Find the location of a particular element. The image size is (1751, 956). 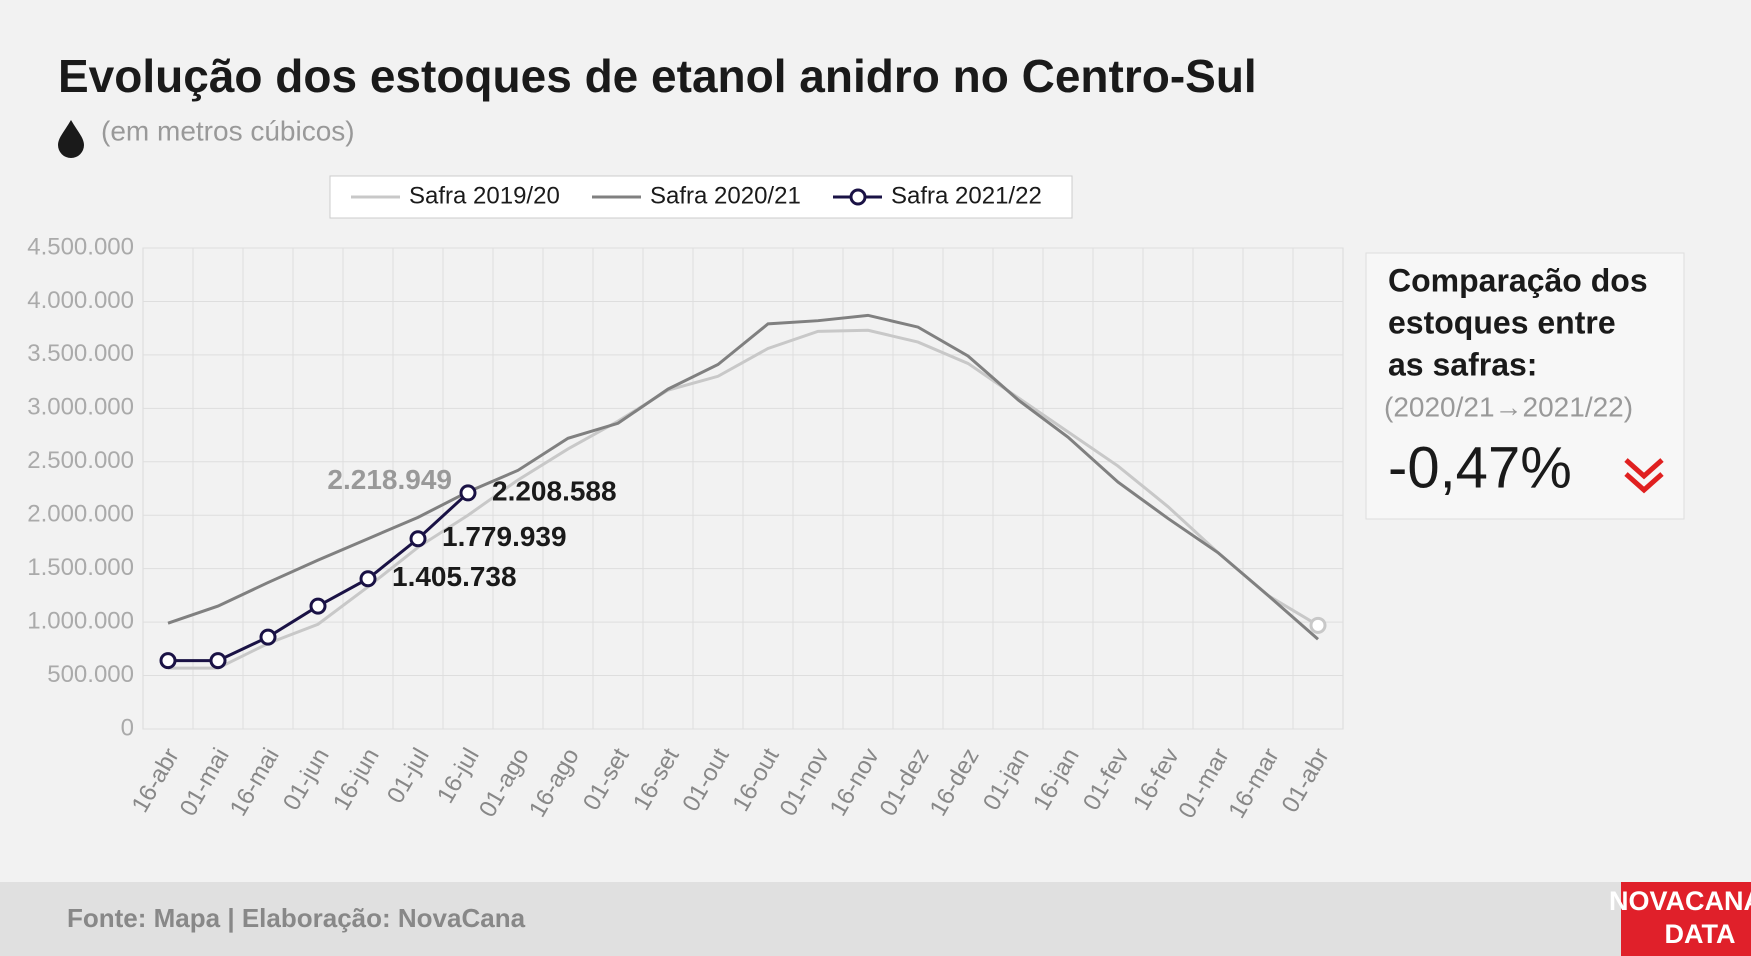

chart-subtitle: (em metros cúbicos) is located at coordinates (228, 130).